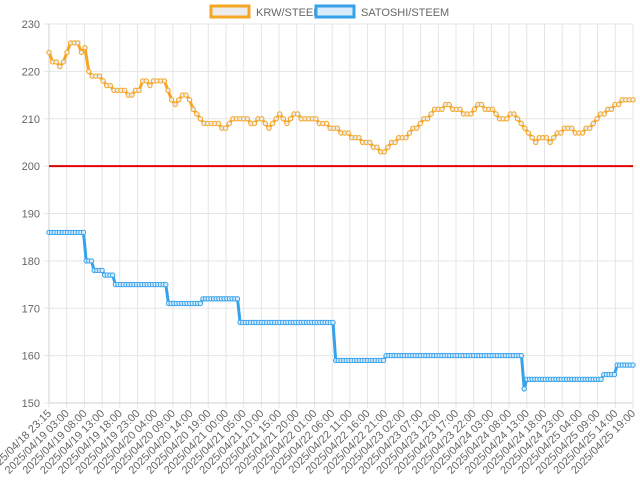  Describe the element at coordinates (31, 404) in the screenshot. I see `y-tick-label: 150` at that location.